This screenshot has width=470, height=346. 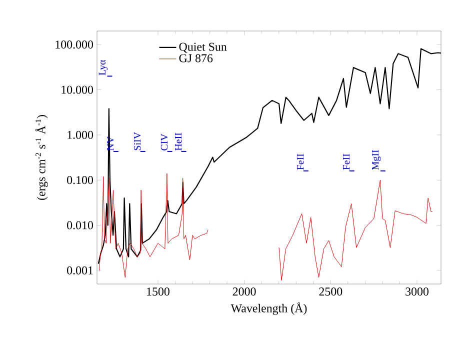 I want to click on annotation: NV, so click(x=110, y=143).